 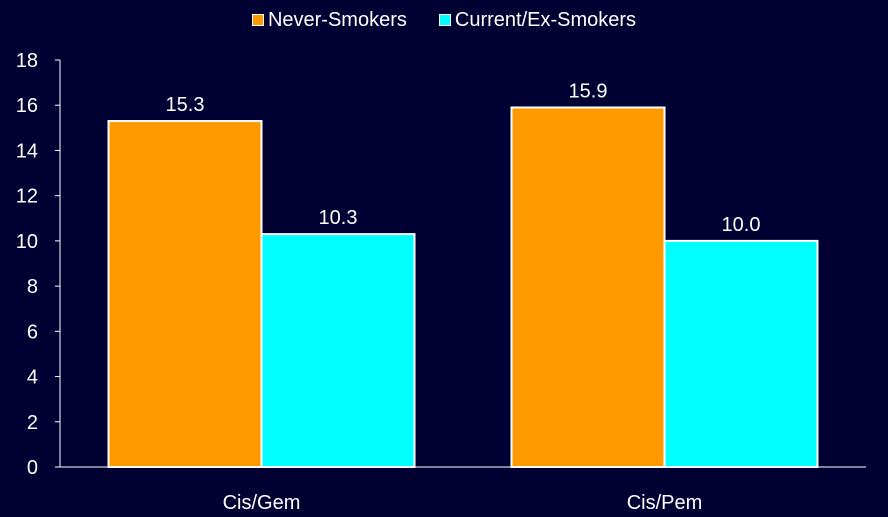 What do you see at coordinates (338, 218) in the screenshot?
I see `value-label: 10.3` at bounding box center [338, 218].